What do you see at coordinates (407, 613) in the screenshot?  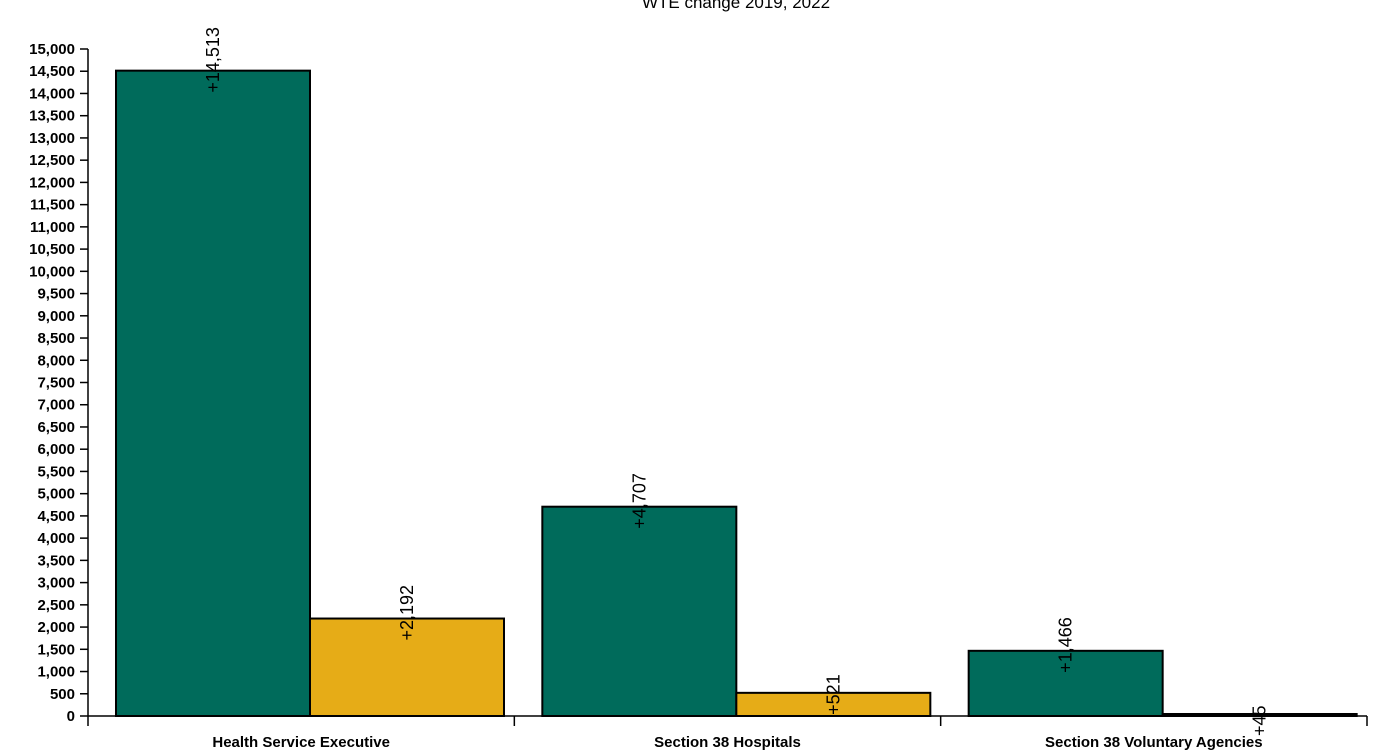 I see `data-label: +2,192` at bounding box center [407, 613].